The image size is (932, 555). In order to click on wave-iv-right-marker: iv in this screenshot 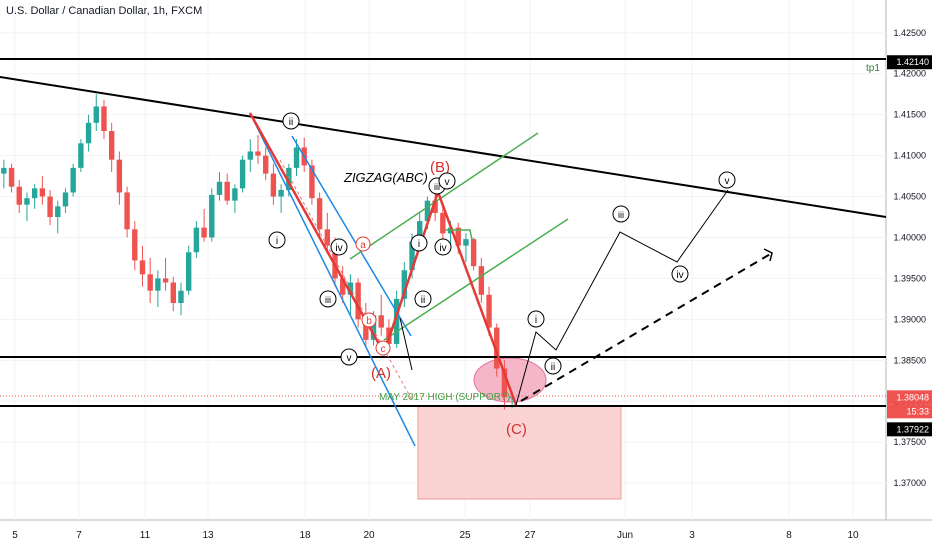, I will do `click(680, 274)`.